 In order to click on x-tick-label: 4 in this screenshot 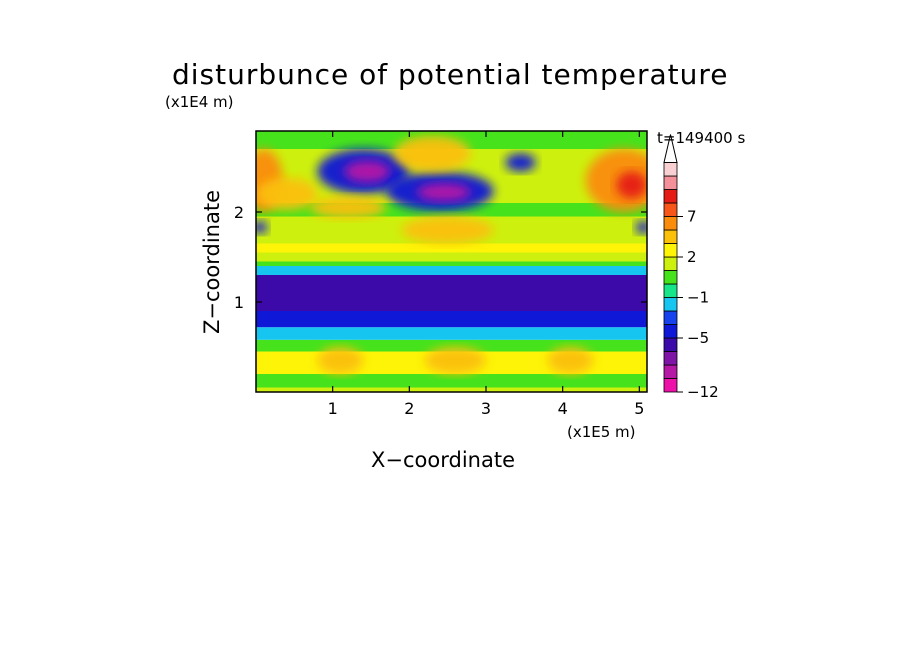, I will do `click(563, 408)`.